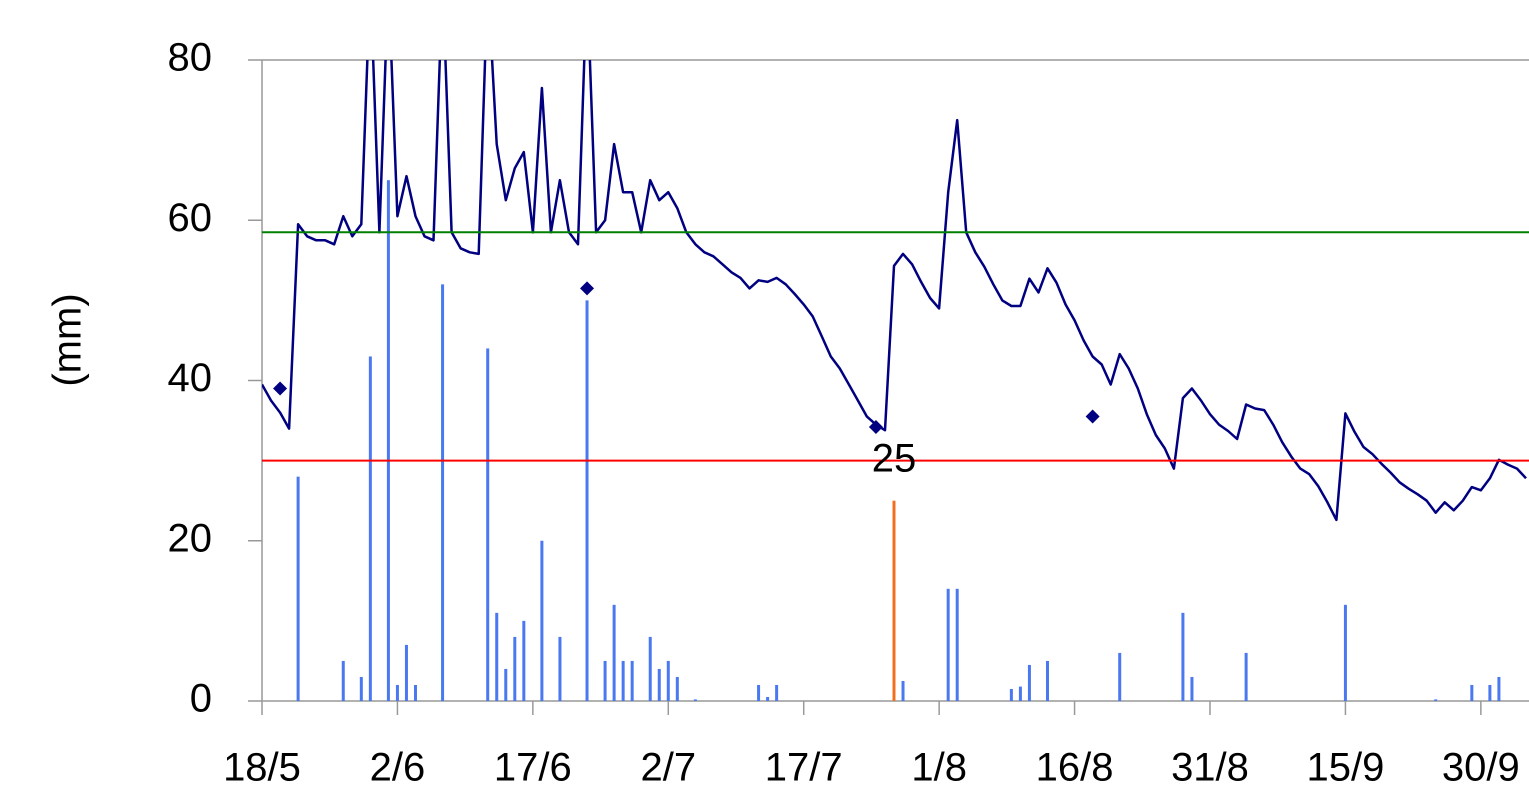 The height and width of the screenshot is (812, 1529). What do you see at coordinates (1210, 768) in the screenshot?
I see `x-tick-label: 31/8` at bounding box center [1210, 768].